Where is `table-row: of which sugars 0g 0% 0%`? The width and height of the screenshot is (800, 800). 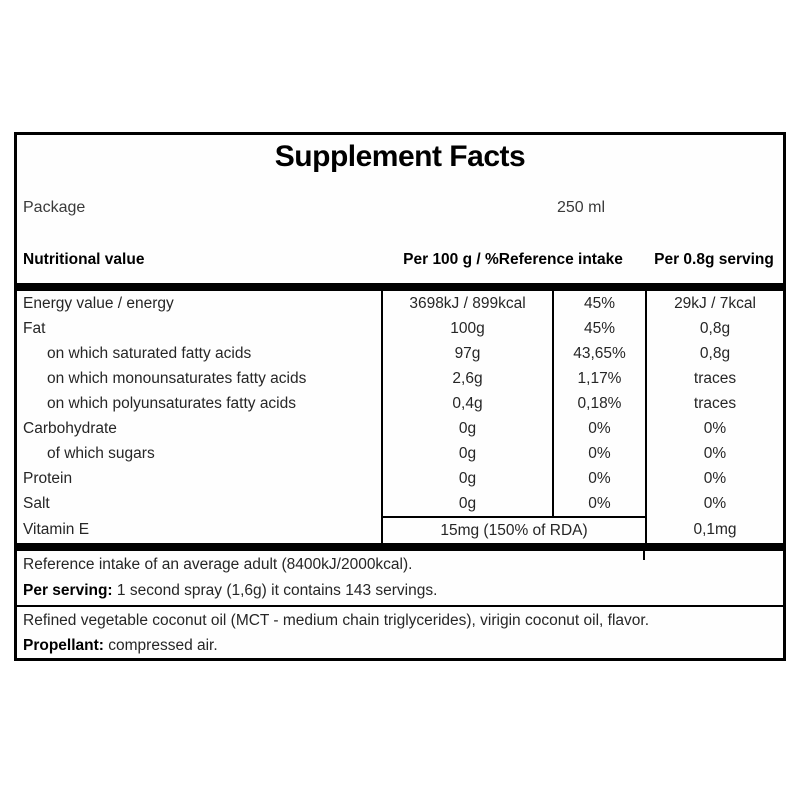
table-row: of which sugars 0g 0% 0% is located at coordinates (400, 453).